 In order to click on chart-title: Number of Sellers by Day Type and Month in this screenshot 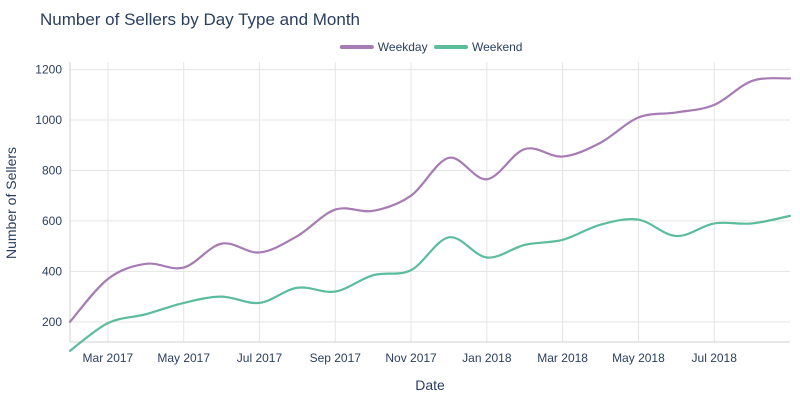, I will do `click(200, 19)`.